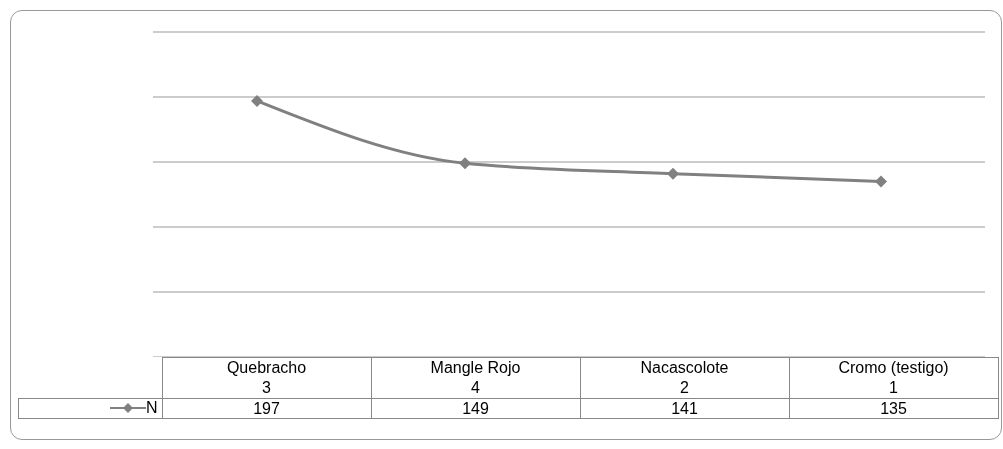 This screenshot has width=1003, height=449. What do you see at coordinates (684, 378) in the screenshot?
I see `x-tick-label: Nacascolote 2` at bounding box center [684, 378].